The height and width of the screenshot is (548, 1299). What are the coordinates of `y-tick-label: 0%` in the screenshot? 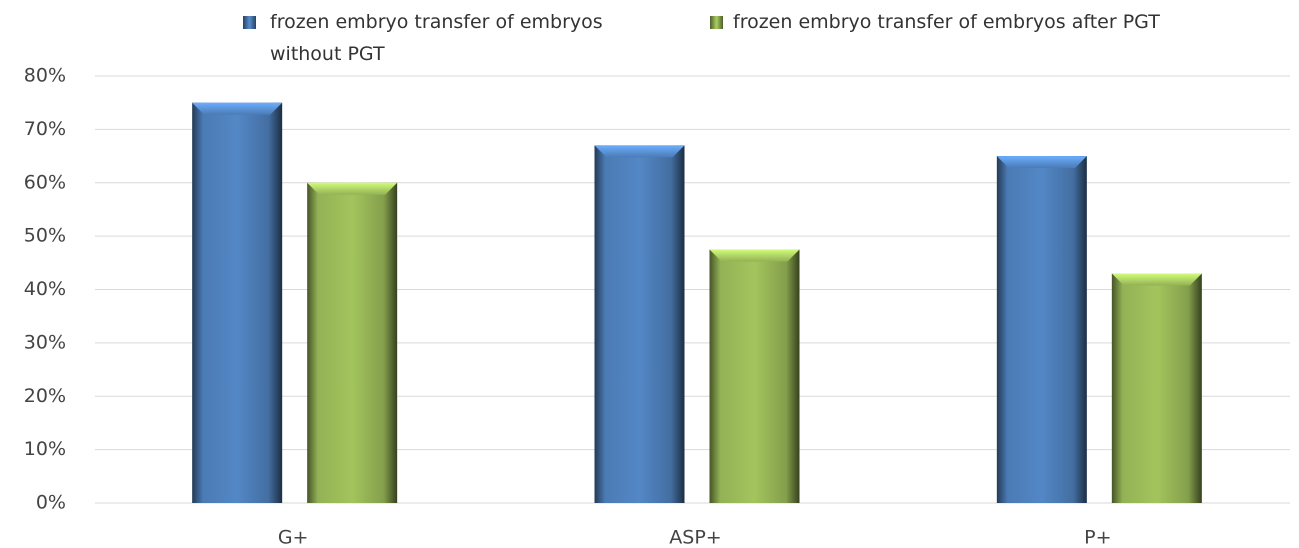 It's located at (51, 503).